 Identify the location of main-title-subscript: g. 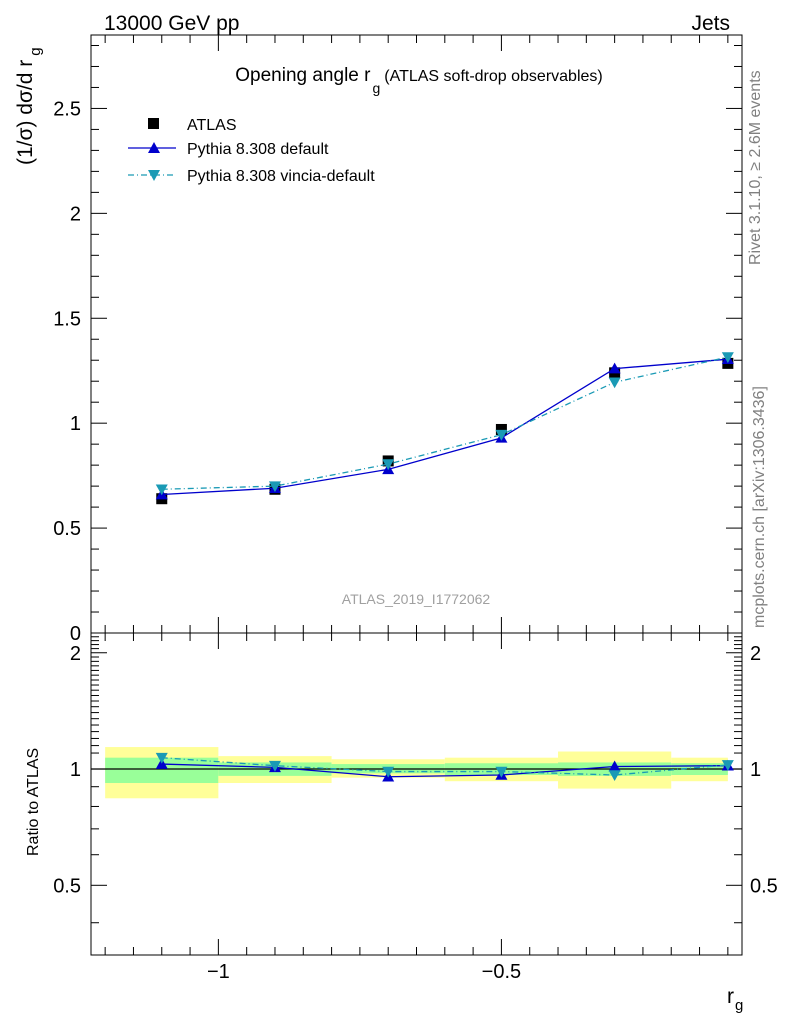
(376, 88).